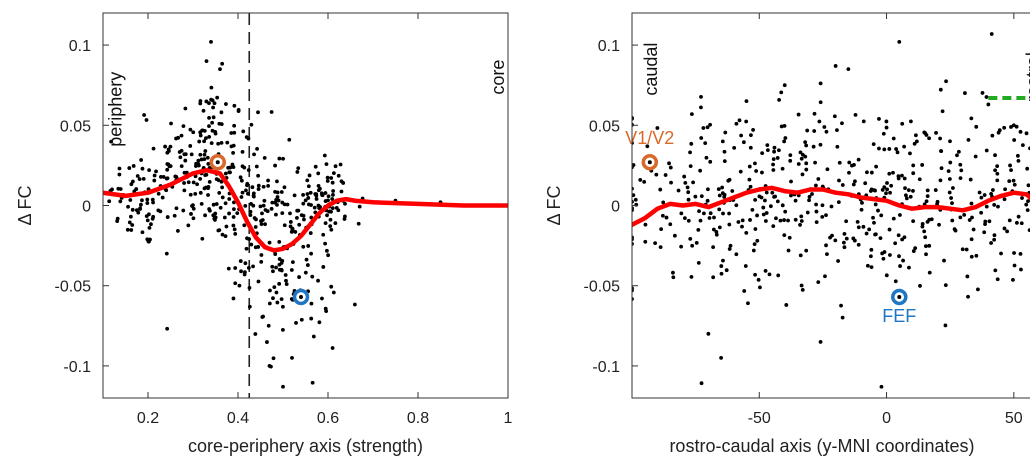 Image resolution: width=1030 pixels, height=461 pixels. Describe the element at coordinates (615, 207) in the screenshot. I see `y-tick-label: 0` at that location.